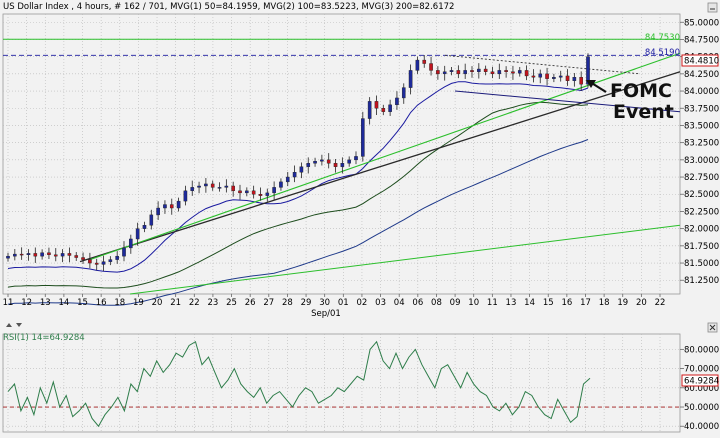 This screenshot has height=438, width=720. What do you see at coordinates (407, 7) in the screenshot?
I see `mvg3-label: MVG(3) 200=82.6172` at bounding box center [407, 7].